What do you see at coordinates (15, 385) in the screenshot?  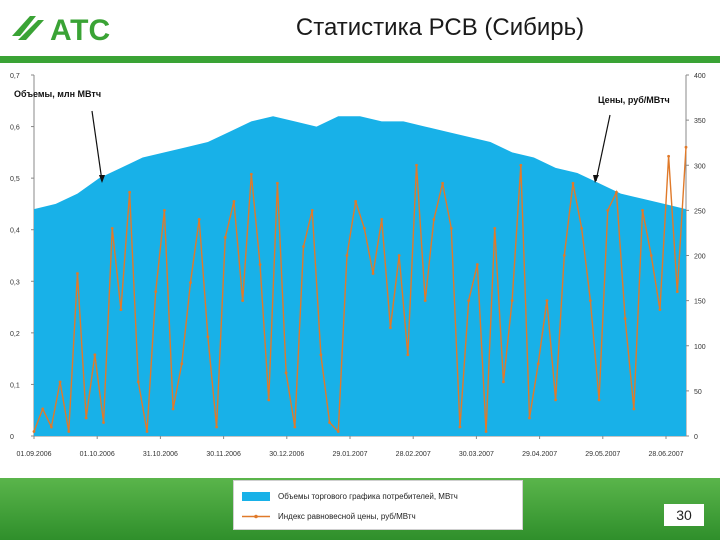 I see `y-left-tick-label: 0,1` at bounding box center [15, 385].